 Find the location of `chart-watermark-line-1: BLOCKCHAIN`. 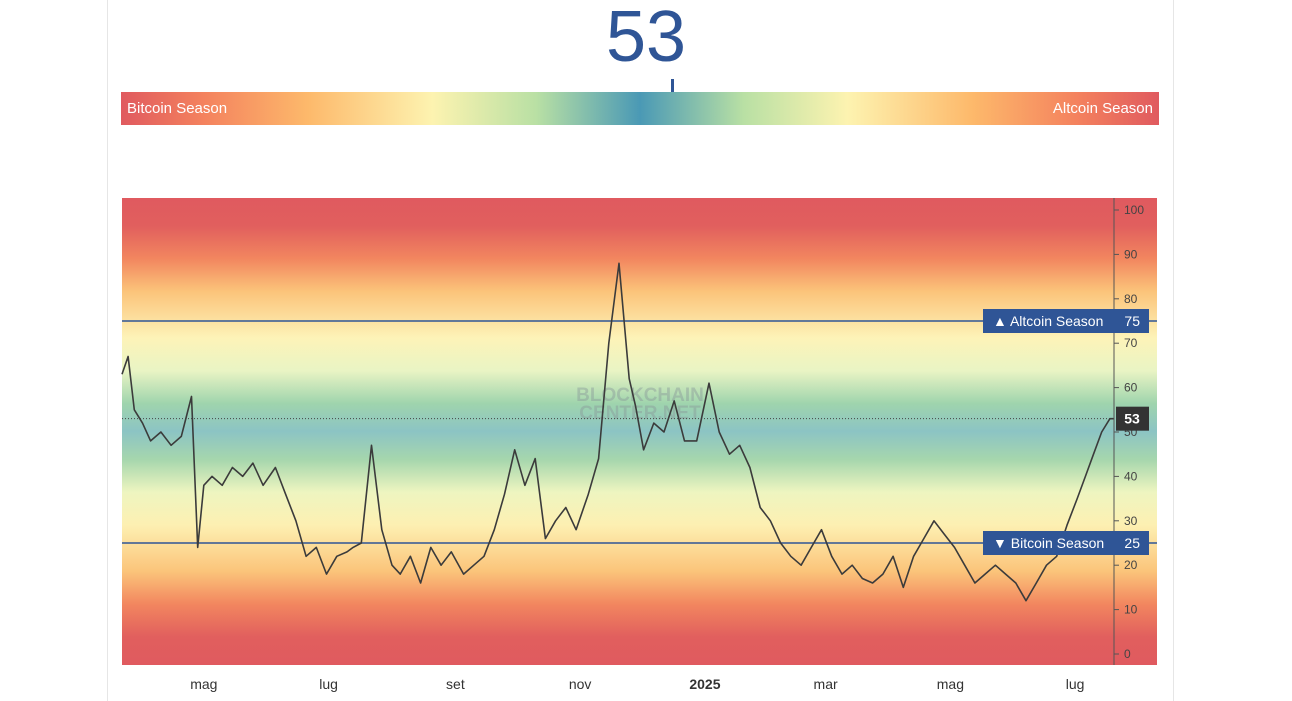

chart-watermark-line-1: BLOCKCHAIN is located at coordinates (640, 395).